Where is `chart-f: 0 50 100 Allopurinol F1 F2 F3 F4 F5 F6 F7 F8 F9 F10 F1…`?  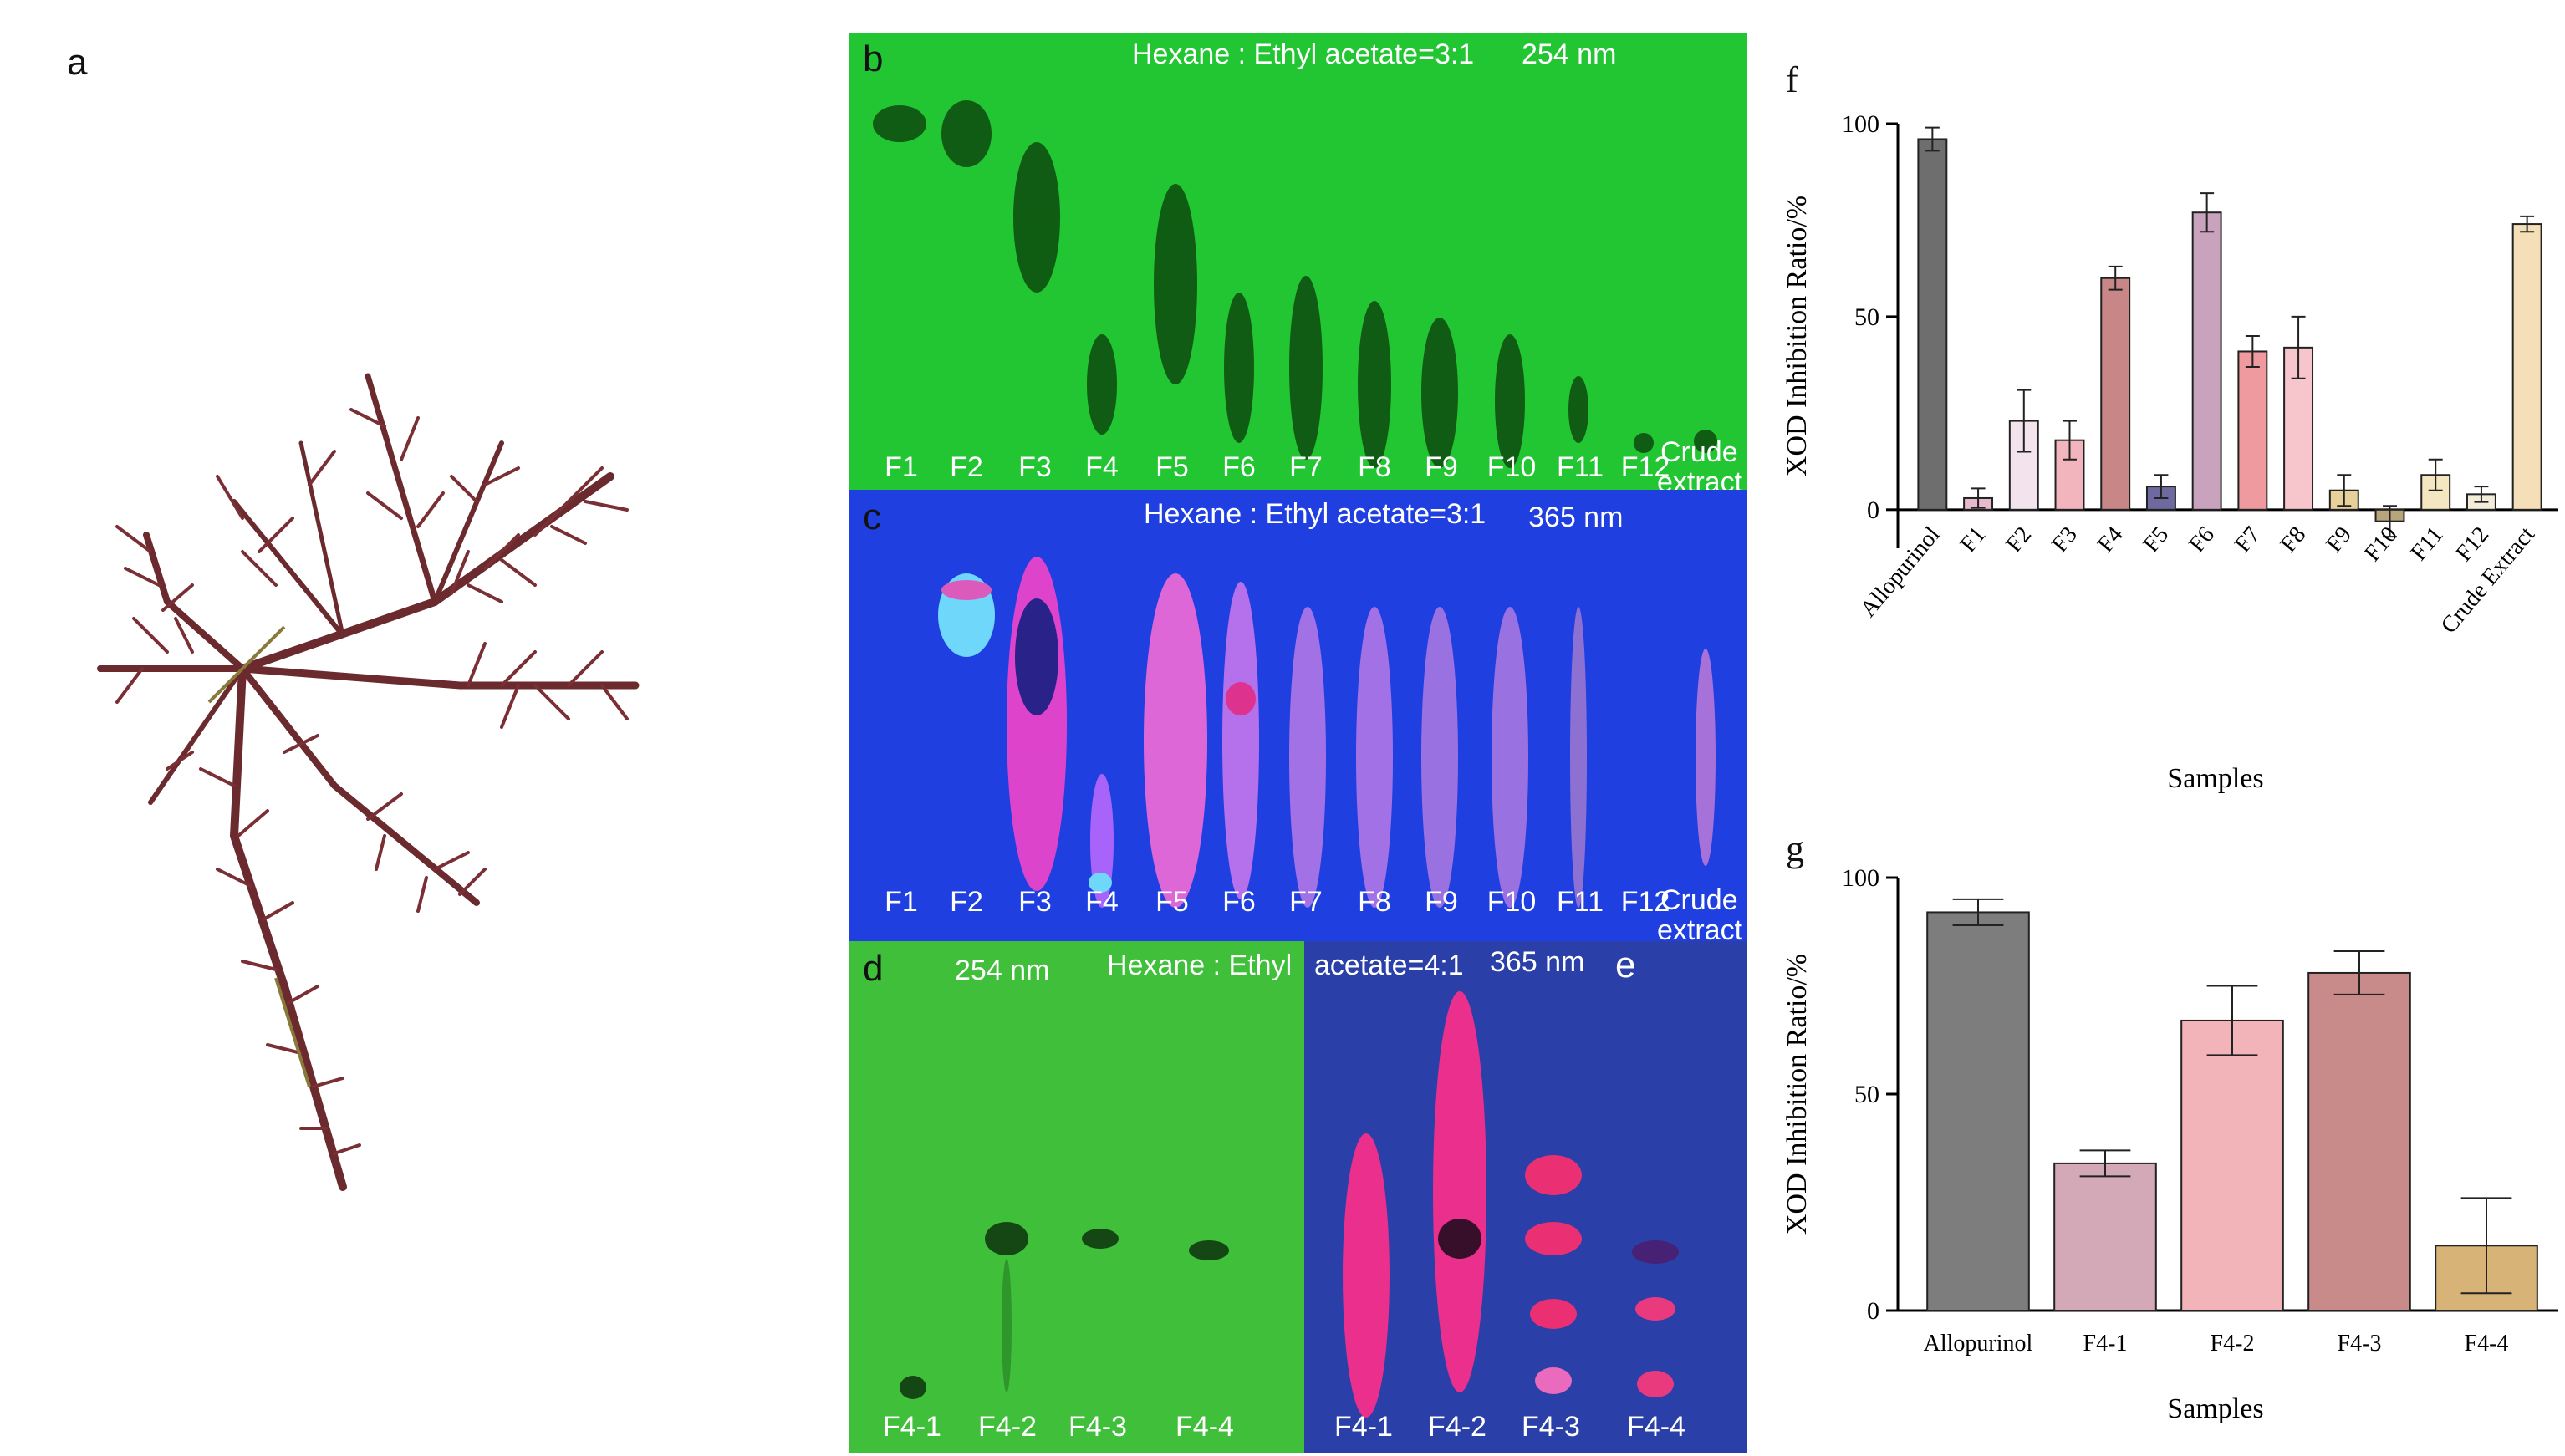 chart-f: 0 50 100 Allopurinol F1 F2 F3 F4 F5 F6 F7 F8 F9 F10 F1… is located at coordinates (2170, 452).